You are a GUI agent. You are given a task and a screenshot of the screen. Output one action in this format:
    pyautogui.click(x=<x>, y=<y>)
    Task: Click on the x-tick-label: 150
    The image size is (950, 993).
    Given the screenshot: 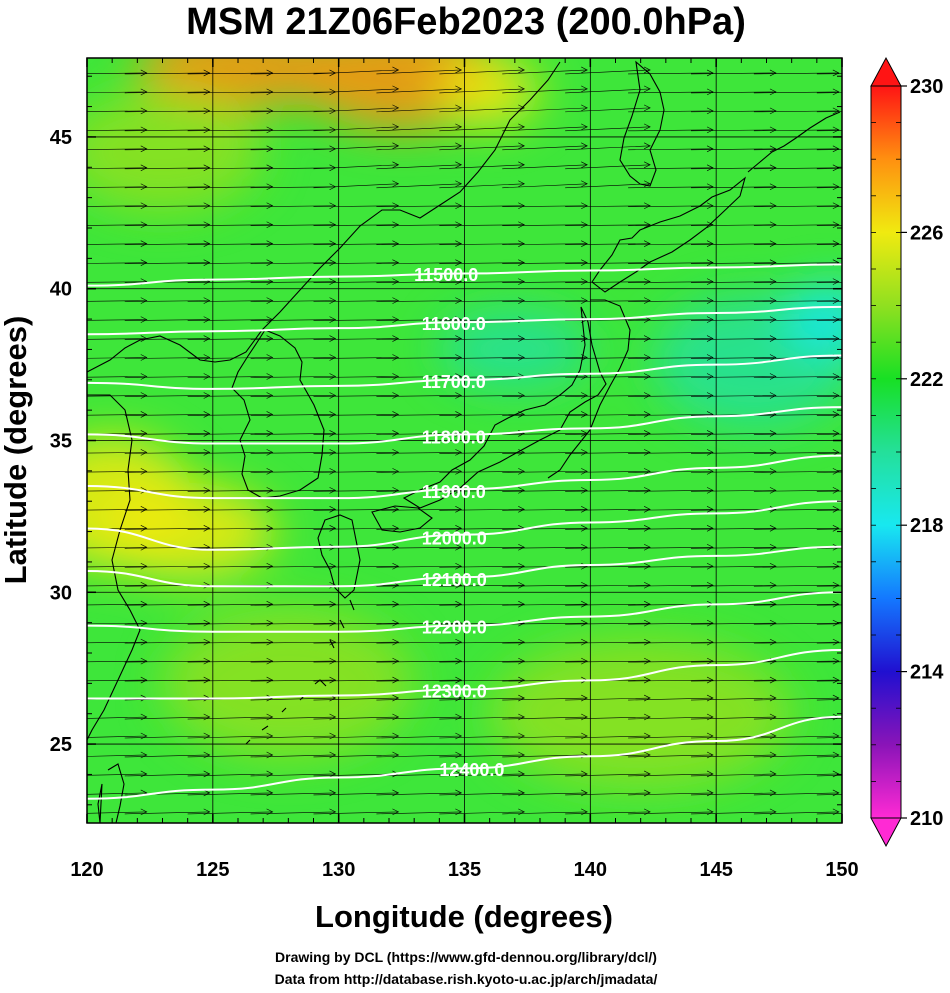 What is the action you would take?
    pyautogui.click(x=841, y=870)
    